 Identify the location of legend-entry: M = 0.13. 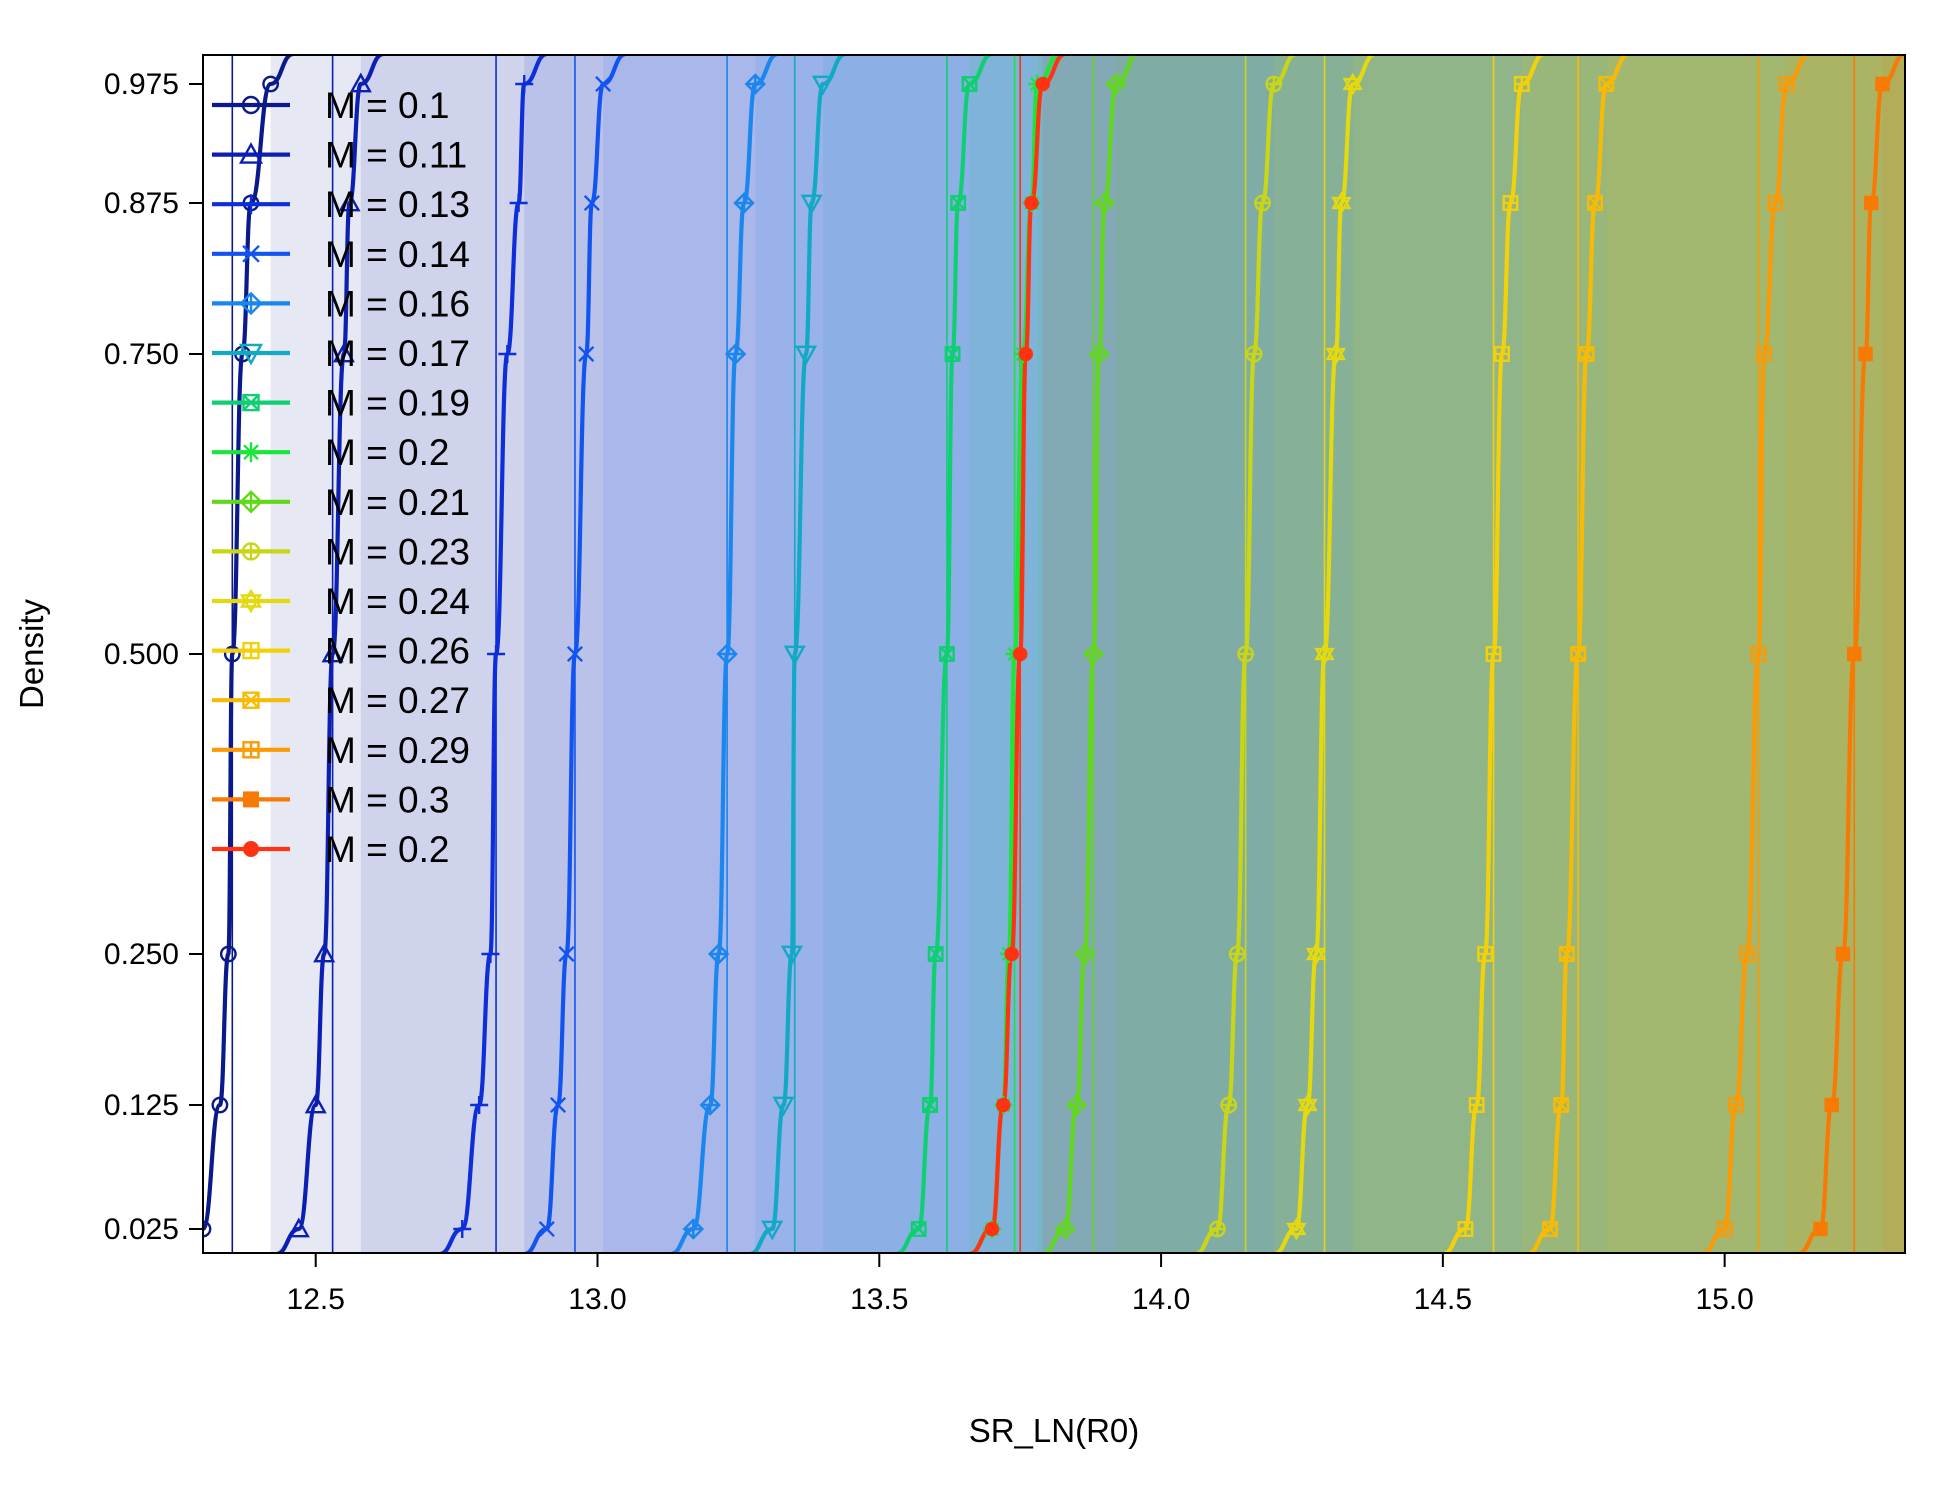
(341, 204).